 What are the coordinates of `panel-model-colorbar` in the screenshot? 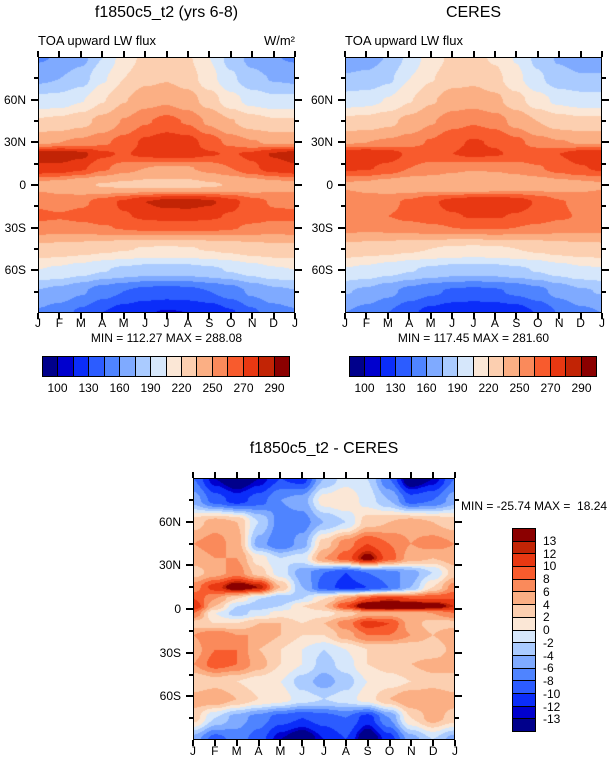 It's located at (166, 366).